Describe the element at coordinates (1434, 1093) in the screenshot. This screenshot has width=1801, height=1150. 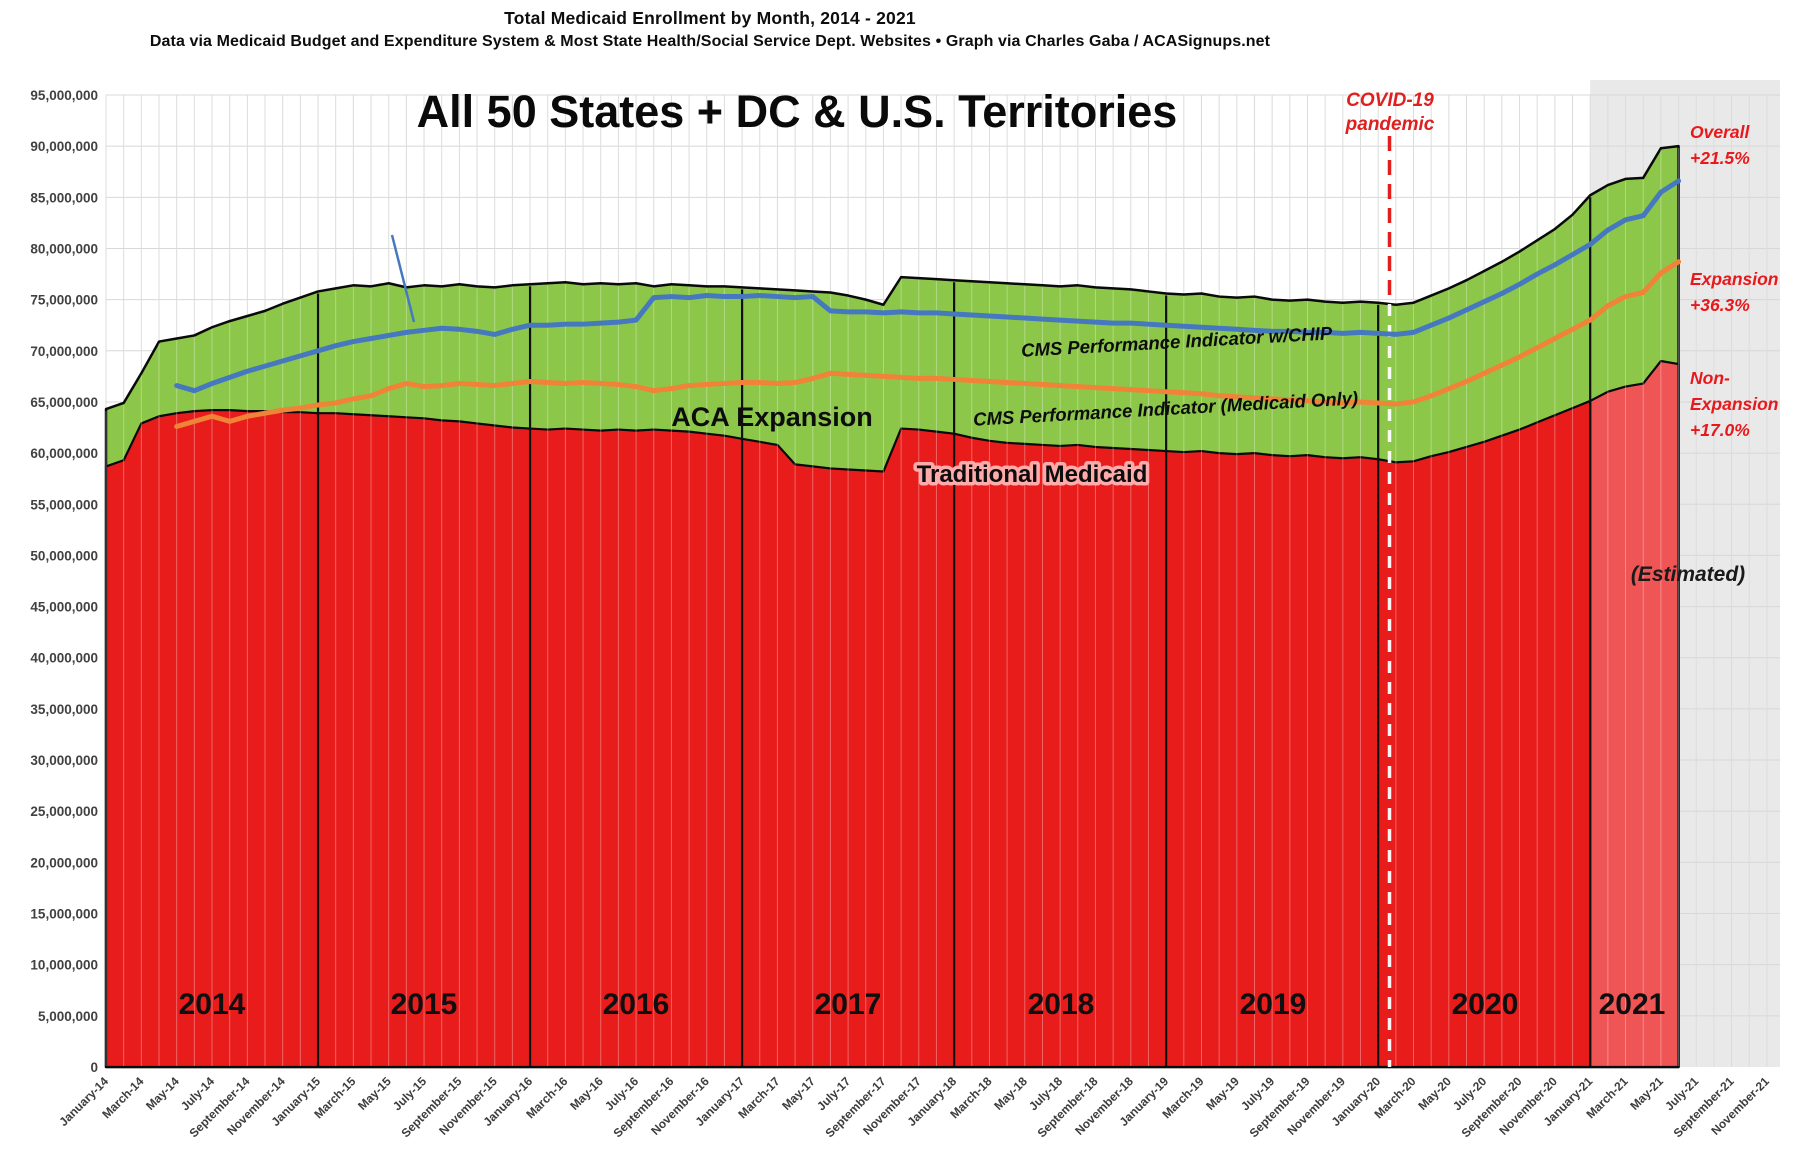
I see `x-tick-label: May-20` at that location.